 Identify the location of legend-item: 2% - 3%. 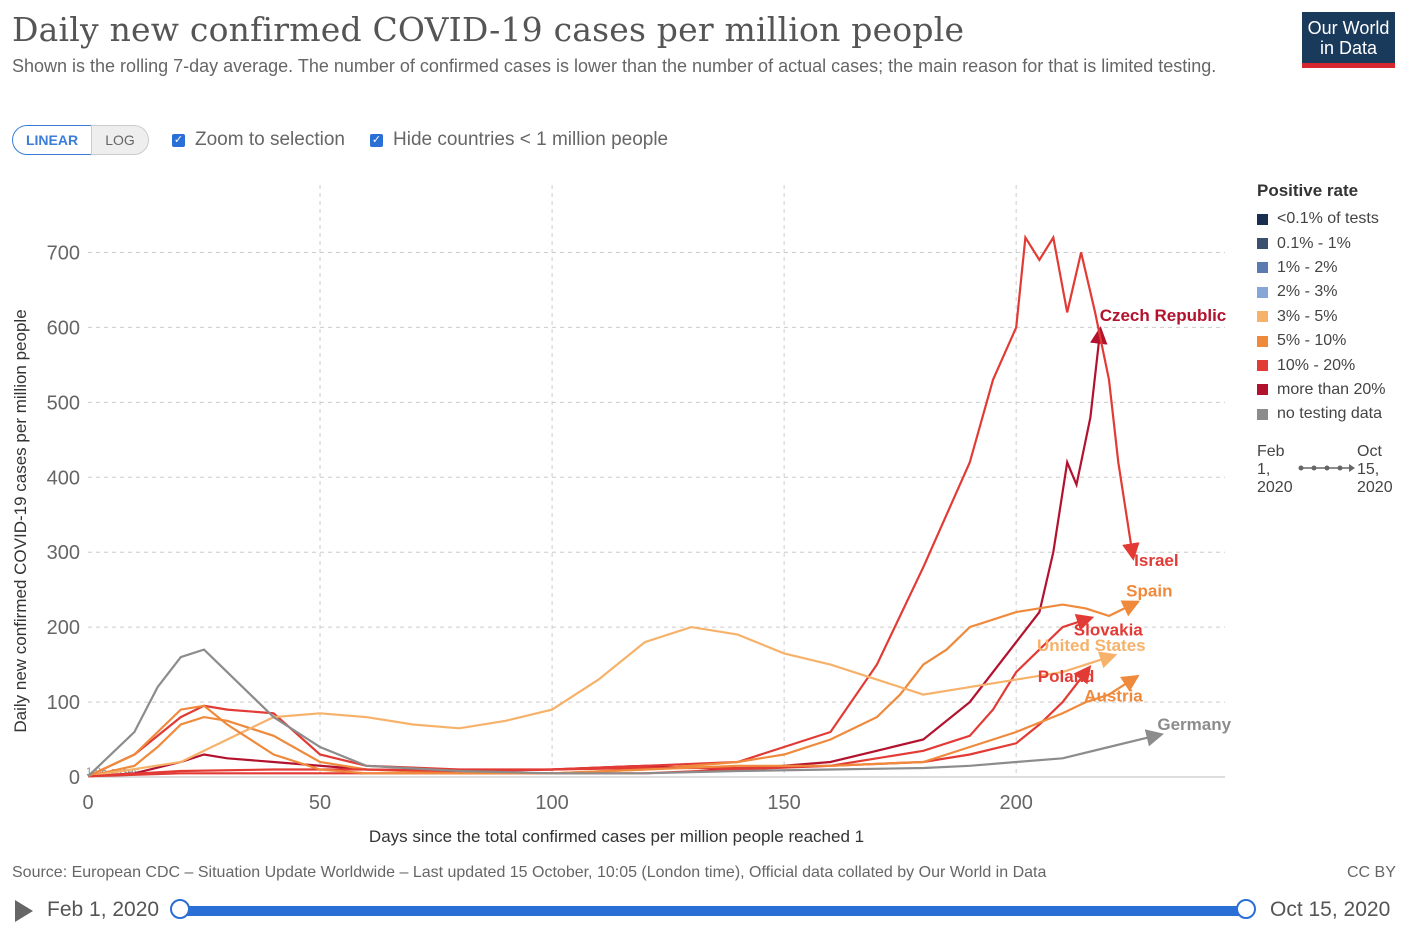
(1321, 292).